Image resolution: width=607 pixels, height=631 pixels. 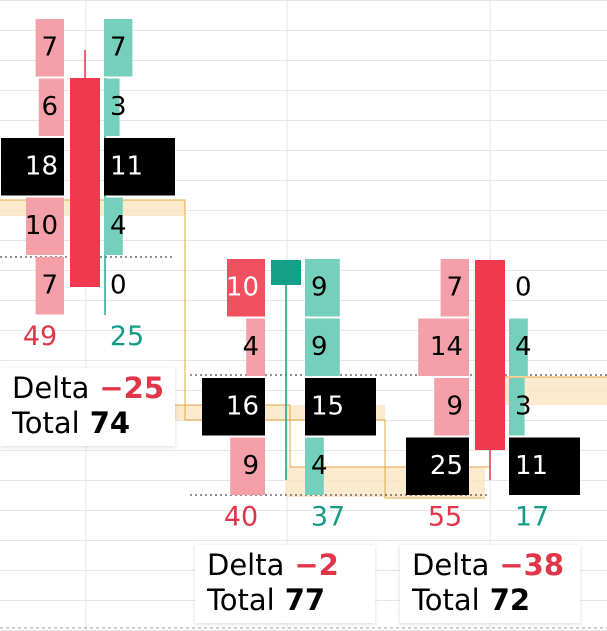 What do you see at coordinates (532, 517) in the screenshot?
I see `ask-total: 17` at bounding box center [532, 517].